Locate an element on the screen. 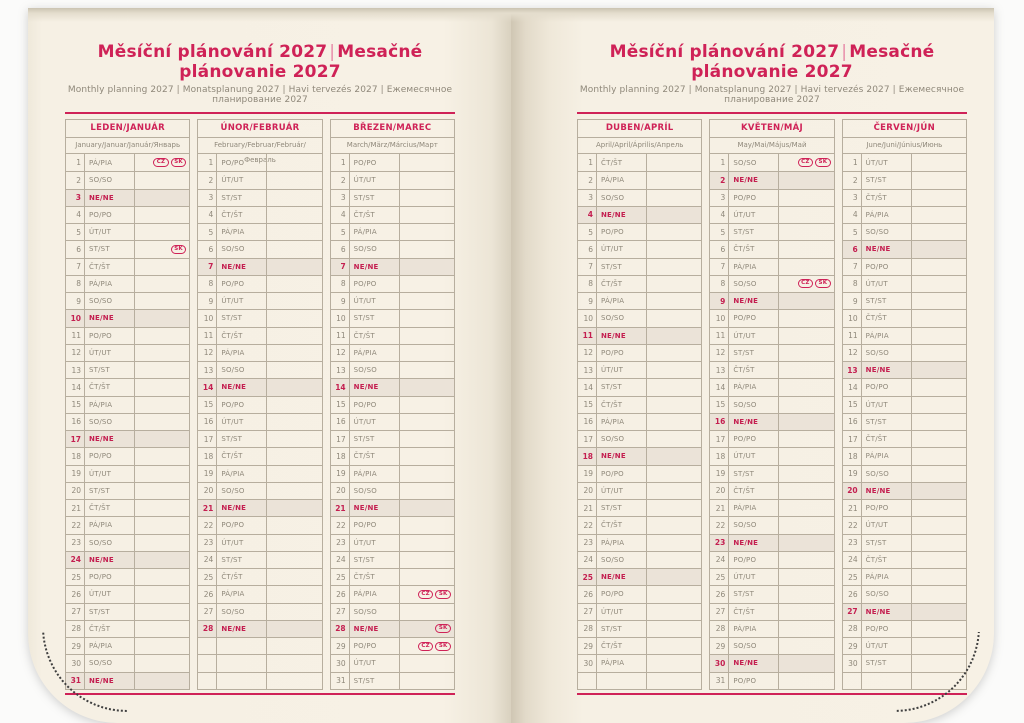 Image resolution: width=1024 pixels, height=723 pixels. day-number: 6 is located at coordinates (75, 249).